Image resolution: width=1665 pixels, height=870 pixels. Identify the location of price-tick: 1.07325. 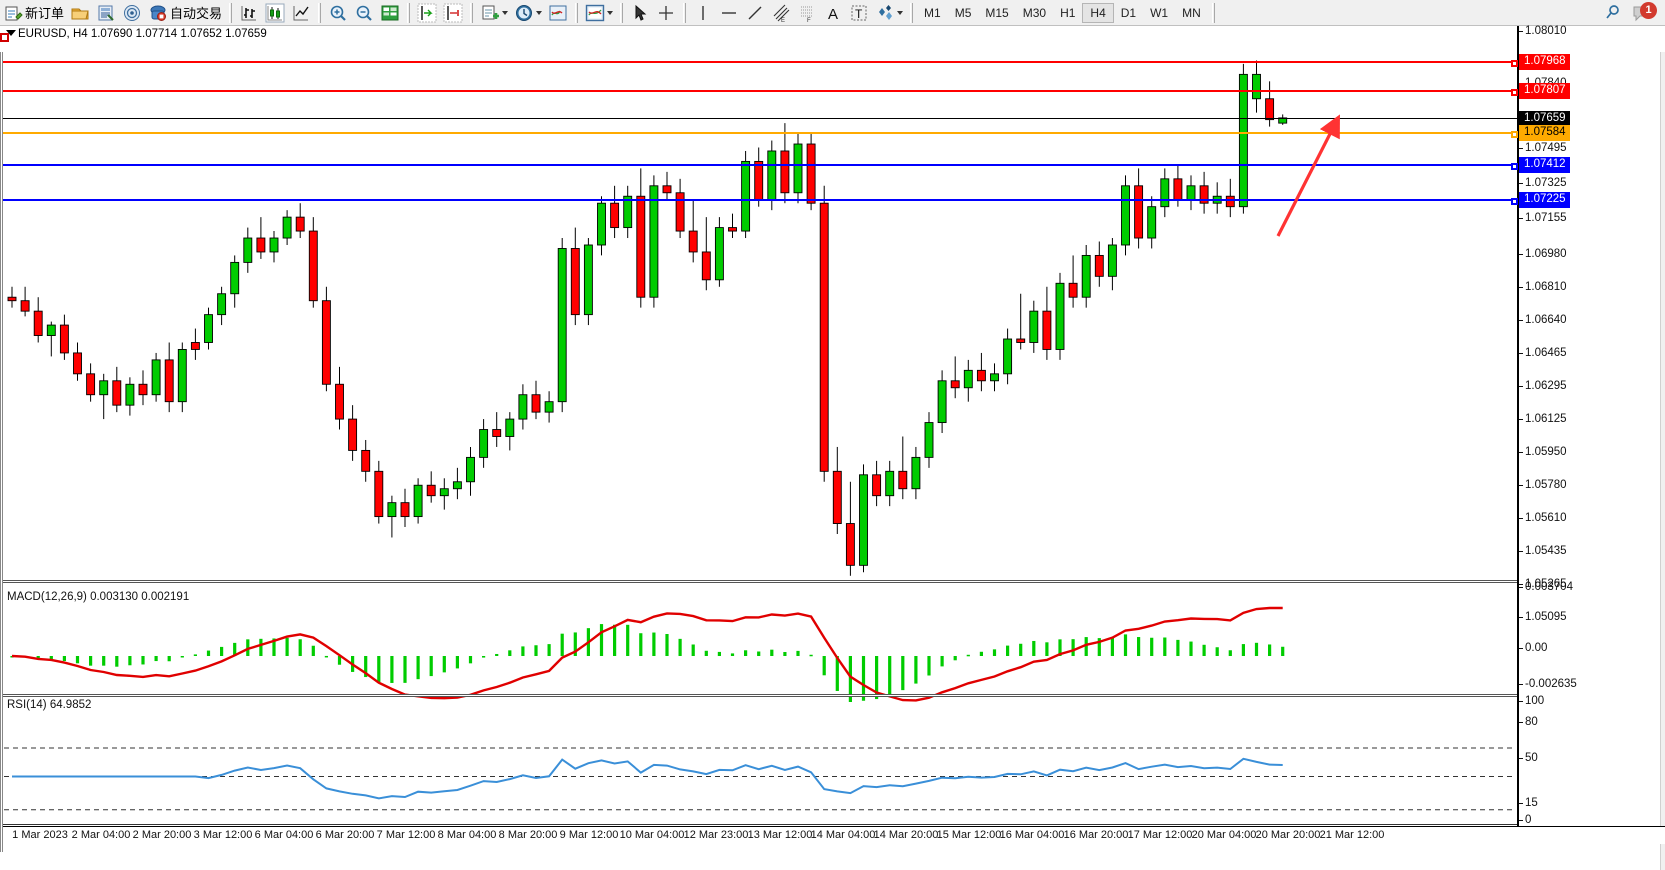
(1546, 184).